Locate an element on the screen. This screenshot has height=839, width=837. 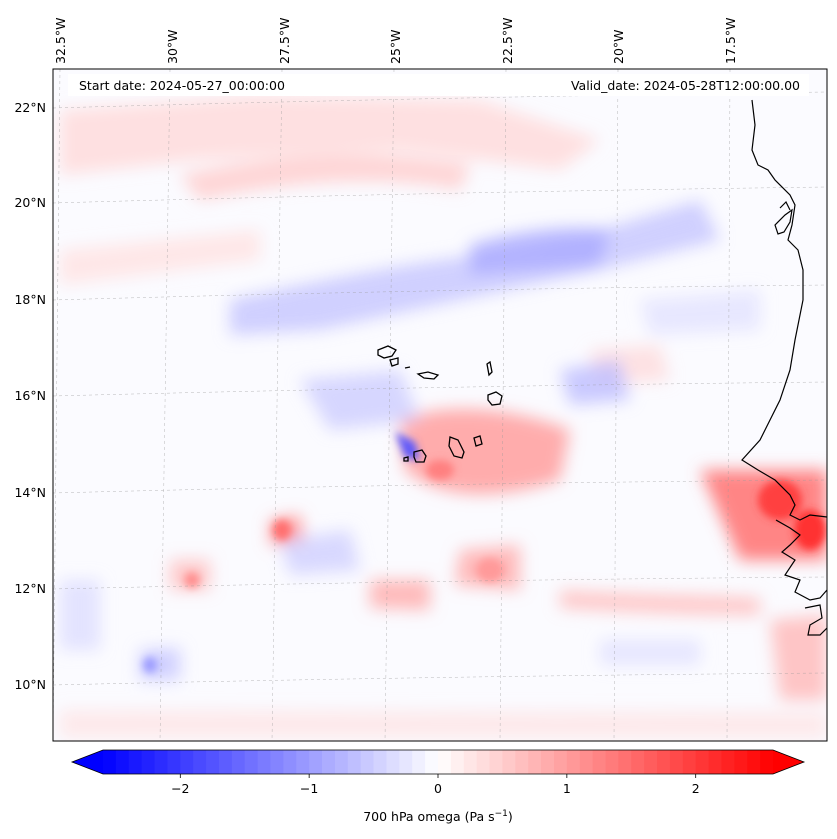
sao-vicente is located at coordinates (394, 362).